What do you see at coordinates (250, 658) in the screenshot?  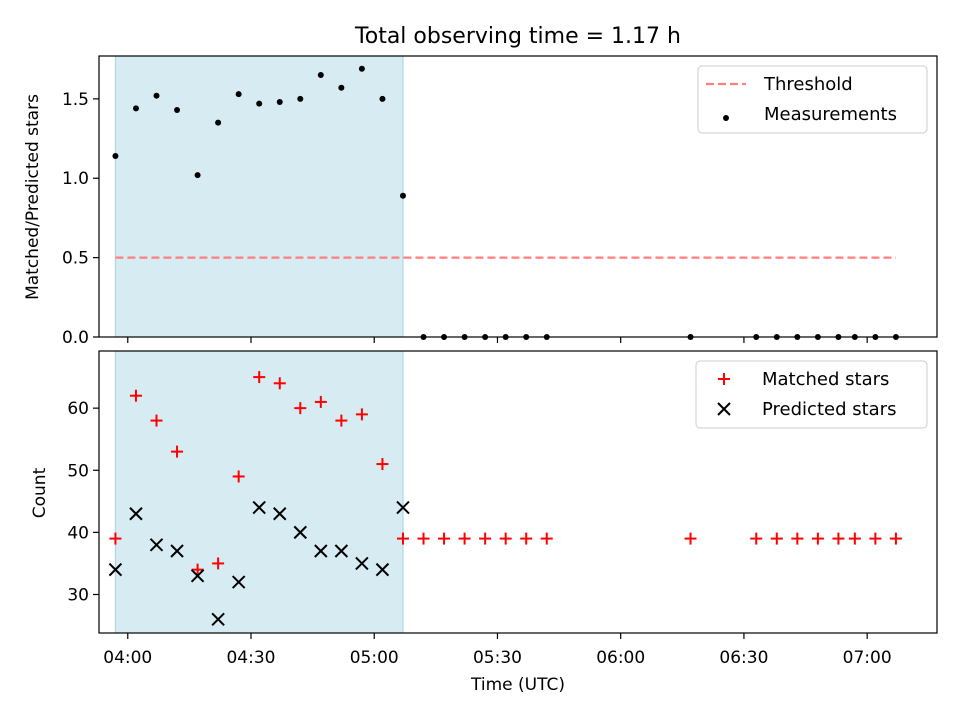 I see `bottom-x-tick-label: 04:30` at bounding box center [250, 658].